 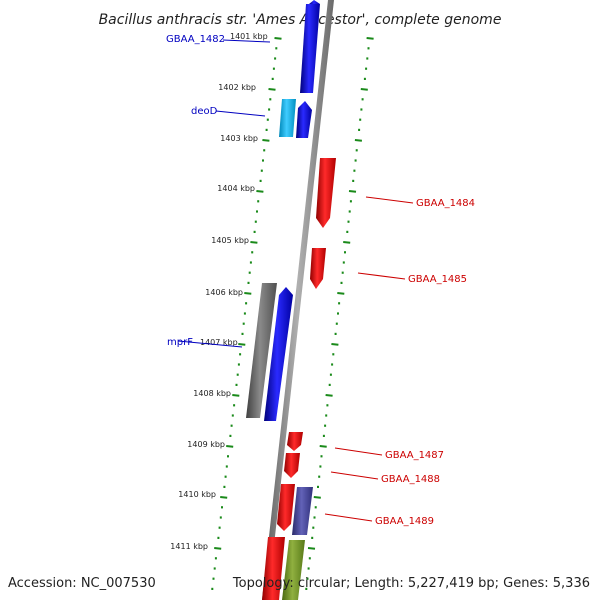 What do you see at coordinates (410, 479) in the screenshot?
I see `gene-label-gbaa-1488: GBAA_1488` at bounding box center [410, 479].